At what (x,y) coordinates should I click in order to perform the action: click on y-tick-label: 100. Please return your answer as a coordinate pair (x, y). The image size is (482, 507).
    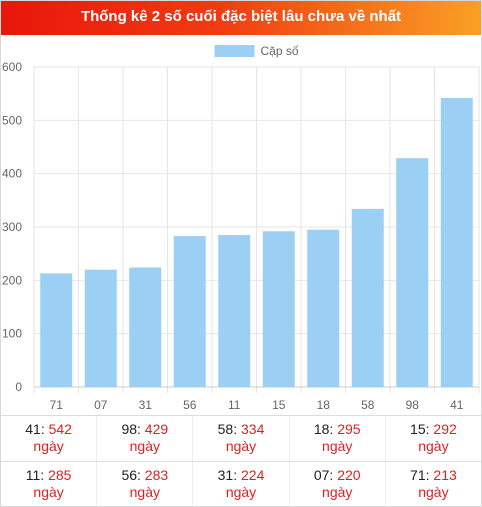
    Looking at the image, I should click on (12, 334).